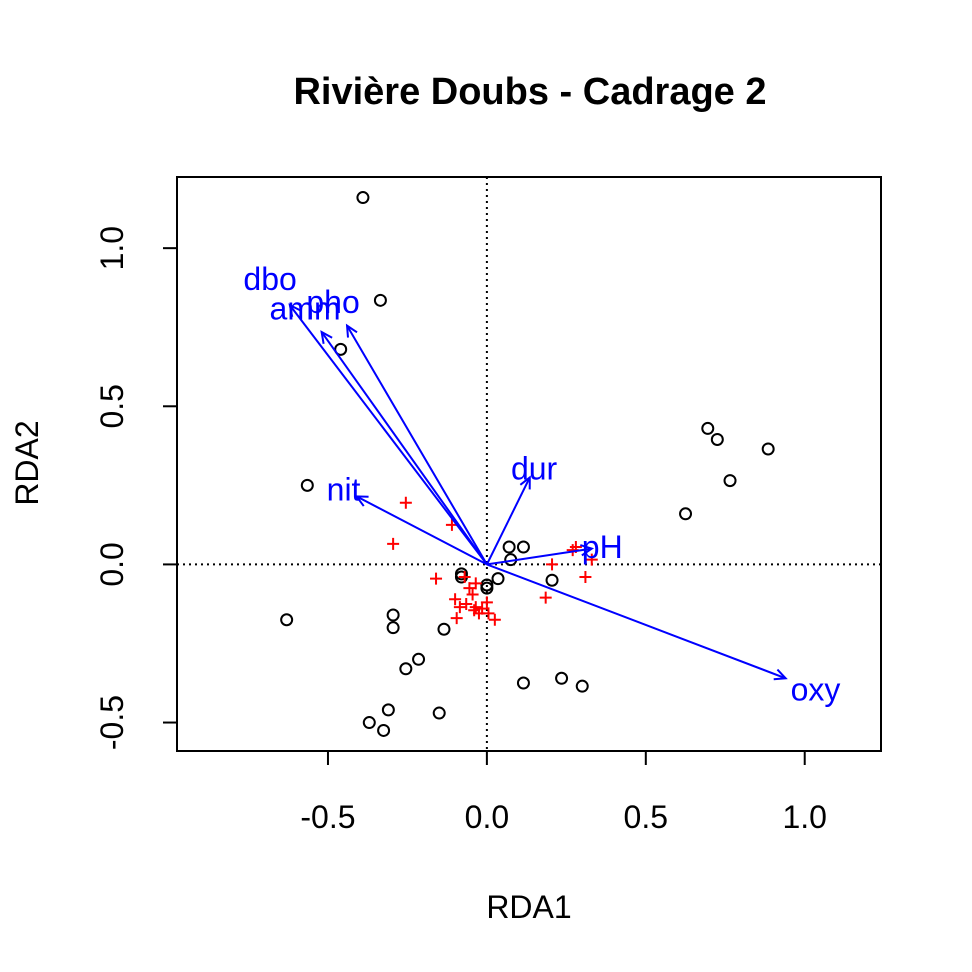  What do you see at coordinates (332, 302) in the screenshot?
I see `arrow-label-pho: pho` at bounding box center [332, 302].